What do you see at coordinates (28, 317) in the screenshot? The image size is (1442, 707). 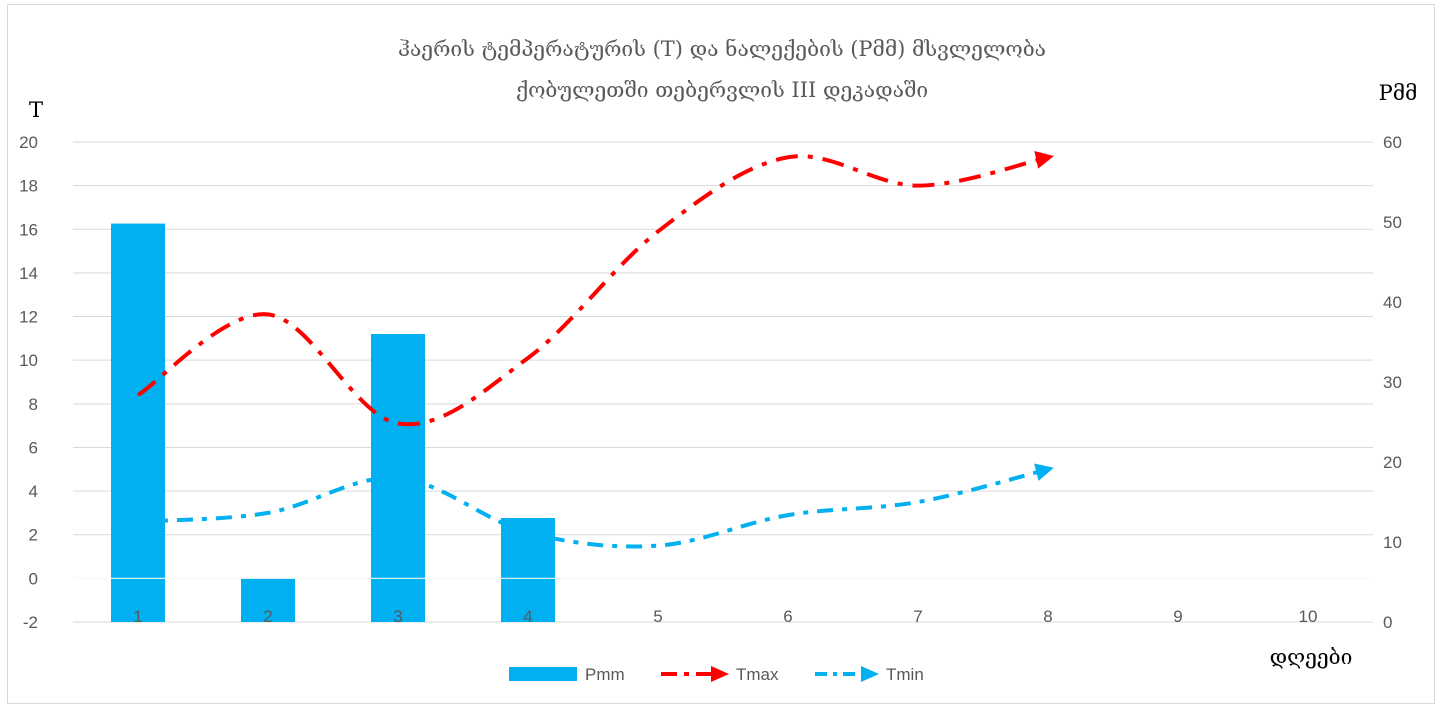 I see `left-tick-label: 12` at bounding box center [28, 317].